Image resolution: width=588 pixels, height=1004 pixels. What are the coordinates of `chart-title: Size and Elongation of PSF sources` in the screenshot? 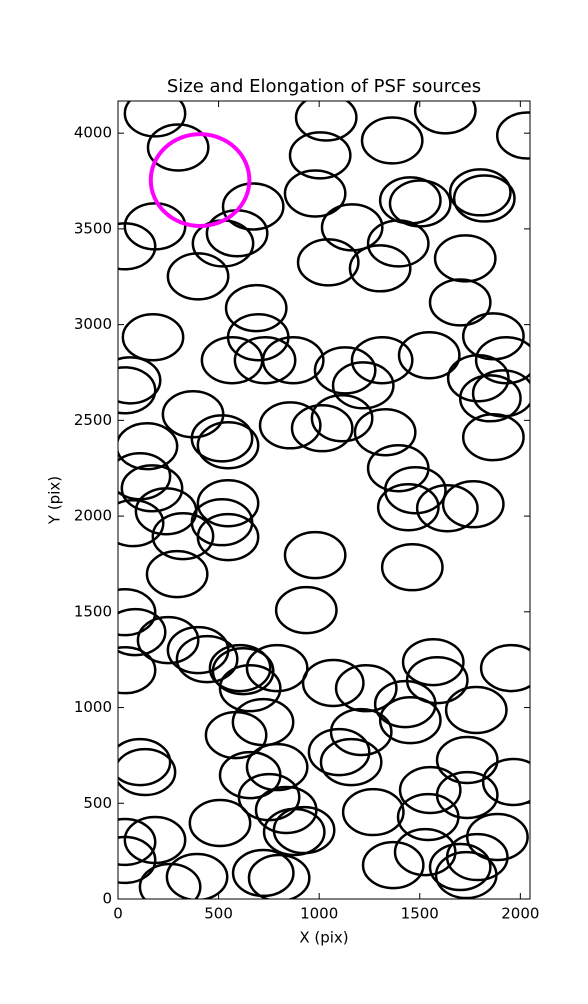 It's located at (324, 86).